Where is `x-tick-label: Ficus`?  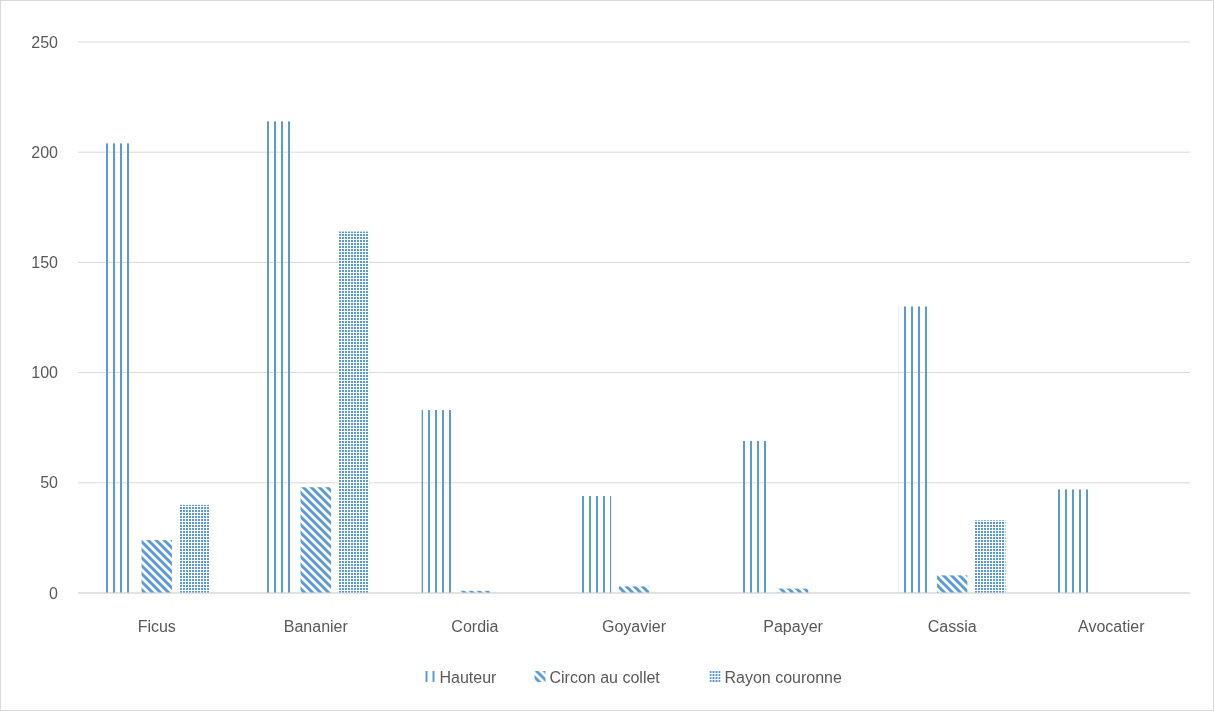
x-tick-label: Ficus is located at coordinates (156, 626).